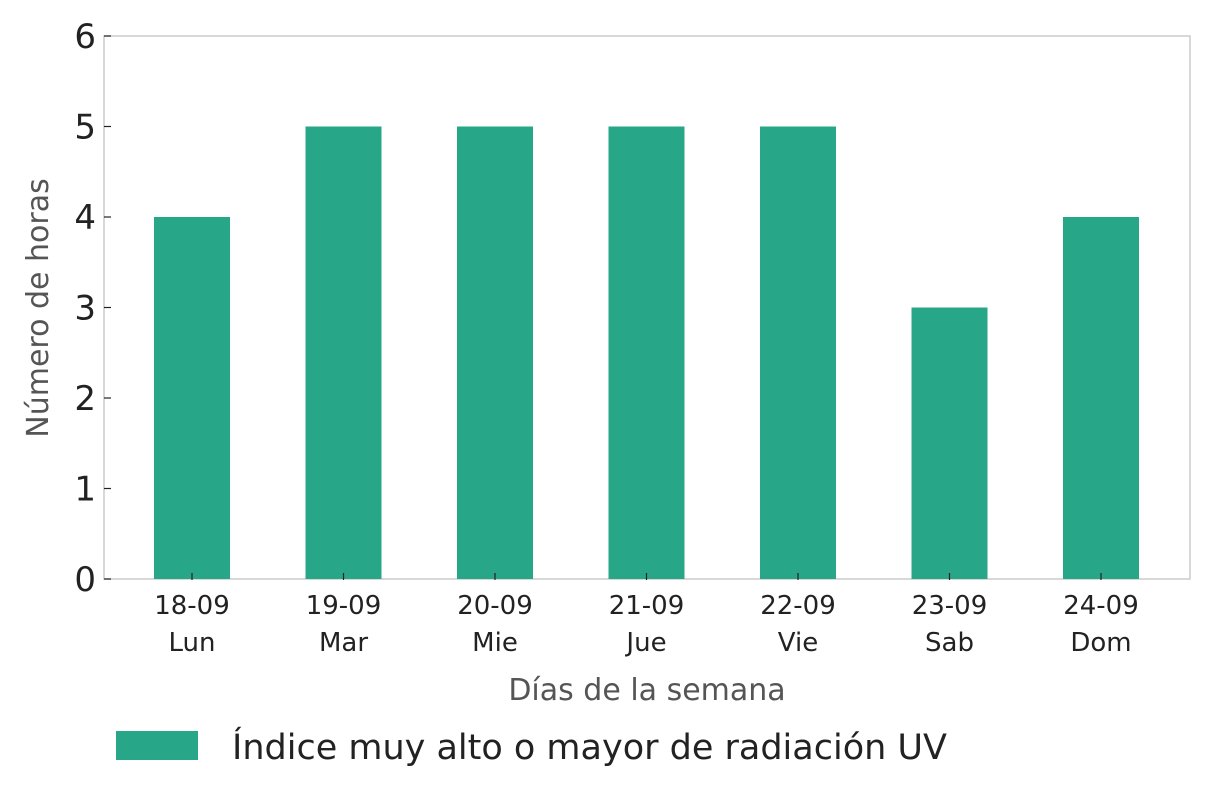  I want to click on x-tick-date-0: 18-09, so click(192, 606).